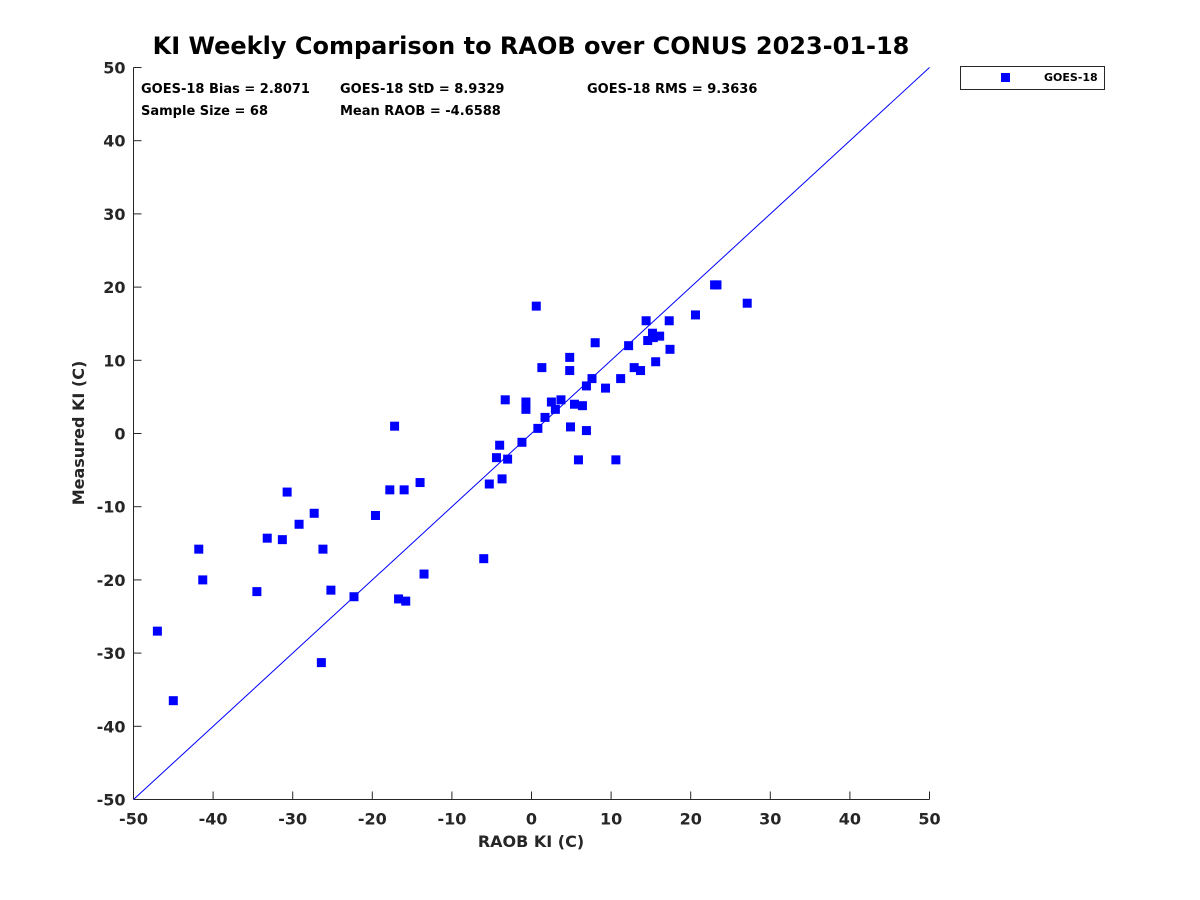 The image size is (1200, 900). I want to click on x-tick-label: -40, so click(213, 819).